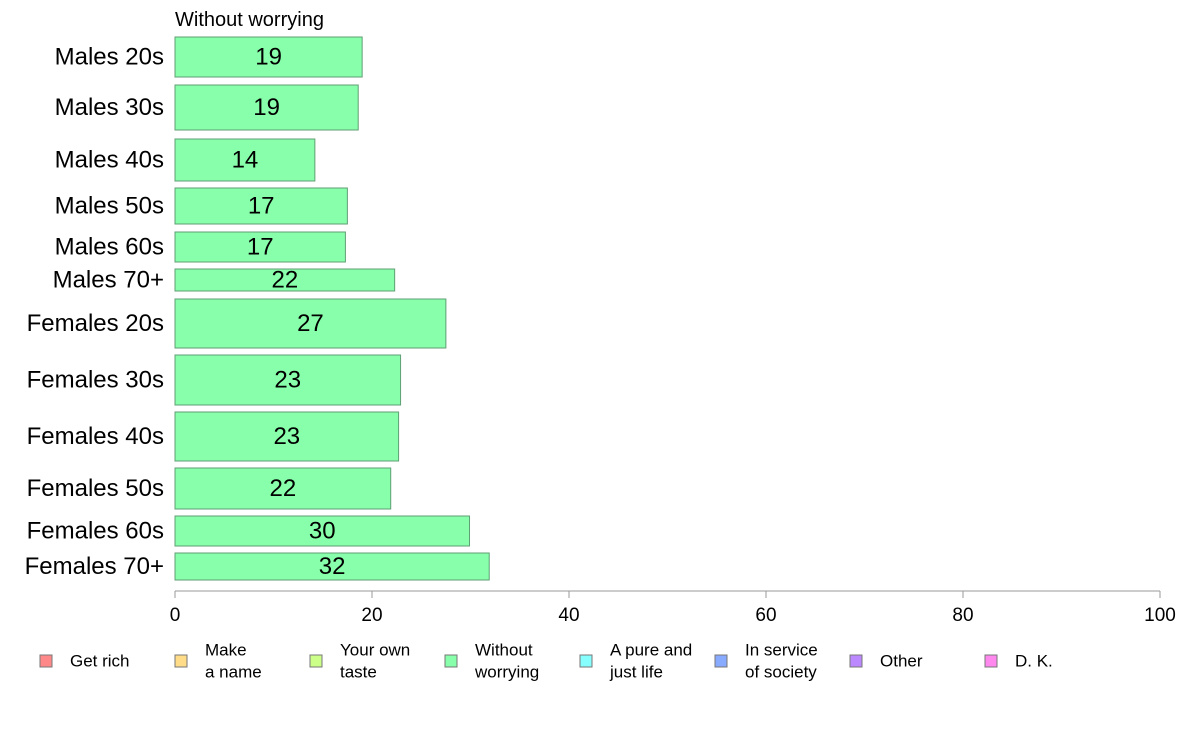  I want to click on bar-value-label: 27, so click(310, 323).